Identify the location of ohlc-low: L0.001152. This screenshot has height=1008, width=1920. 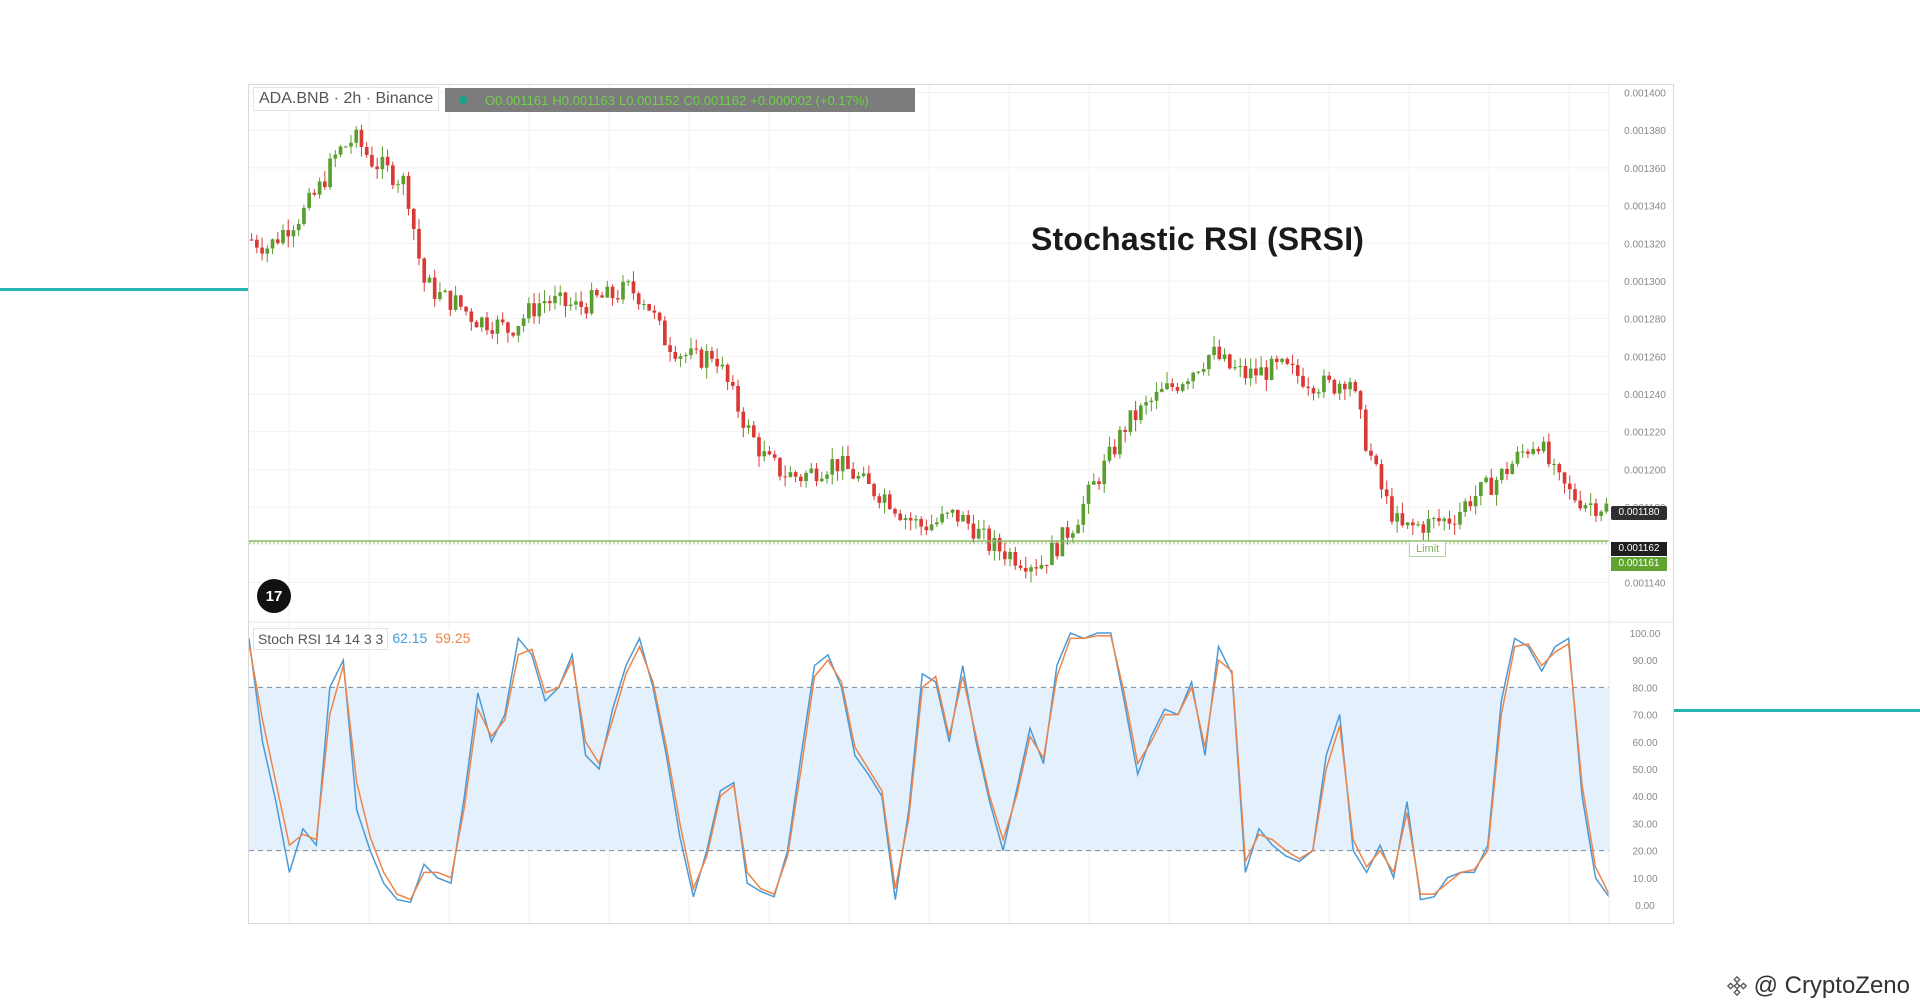
(649, 100).